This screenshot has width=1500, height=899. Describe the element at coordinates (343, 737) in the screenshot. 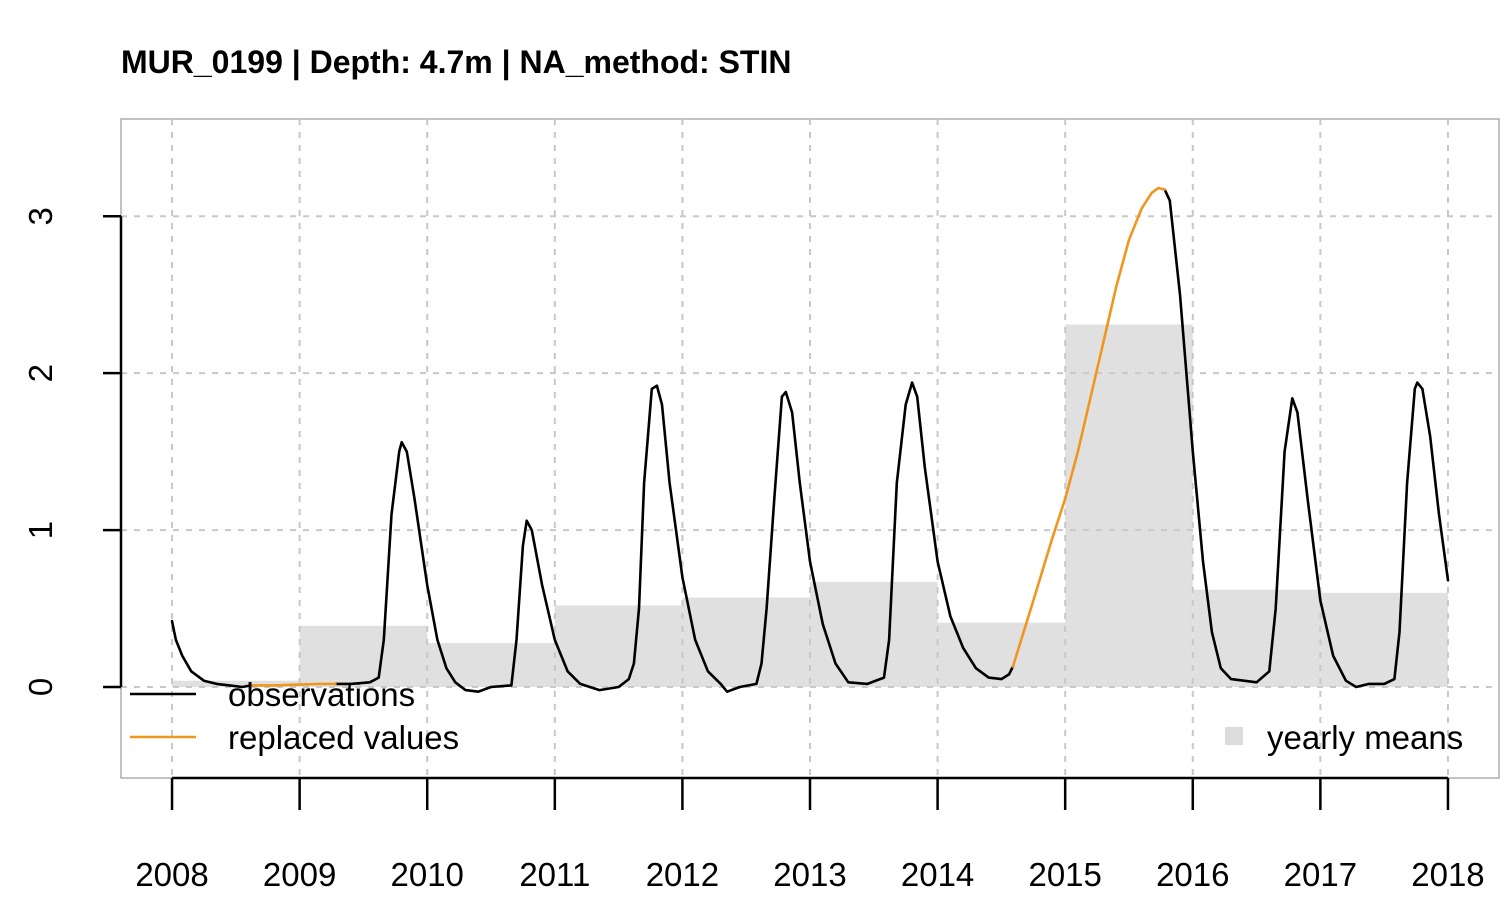

I see `legend-label-replaced-values: replaced values` at that location.